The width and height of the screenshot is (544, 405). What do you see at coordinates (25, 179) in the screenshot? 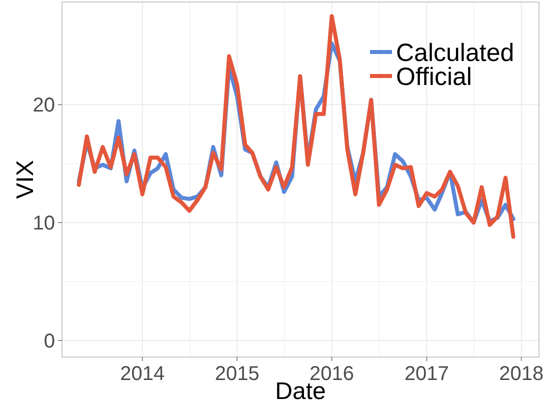
I see `y-axis-title: VIX` at bounding box center [25, 179].